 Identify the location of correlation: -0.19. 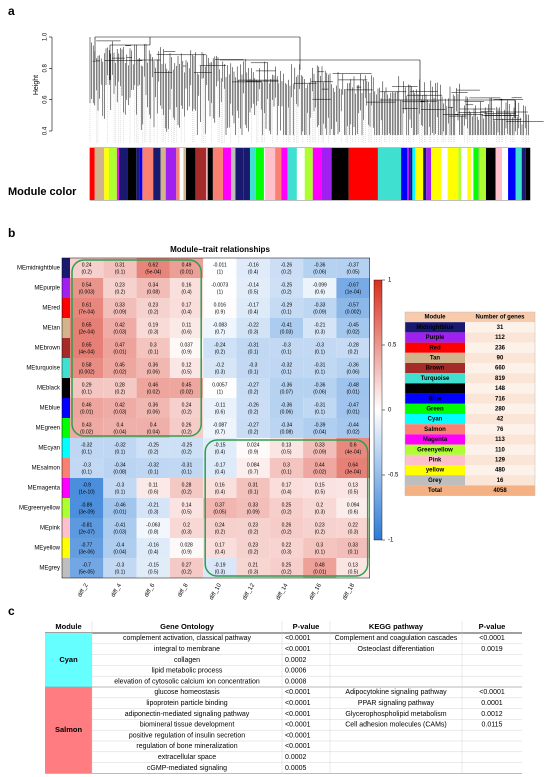
(220, 565).